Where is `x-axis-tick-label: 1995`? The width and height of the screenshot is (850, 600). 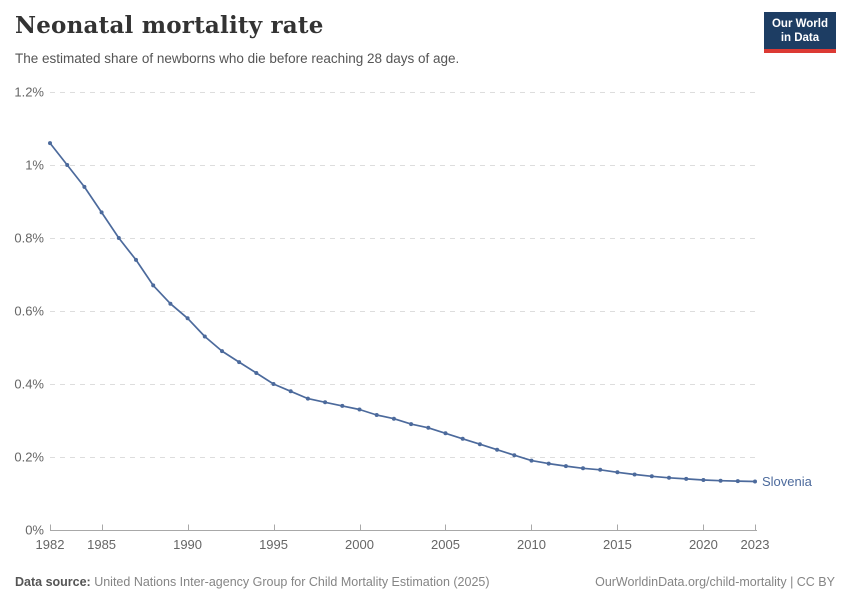
x-axis-tick-label: 1995 is located at coordinates (273, 544).